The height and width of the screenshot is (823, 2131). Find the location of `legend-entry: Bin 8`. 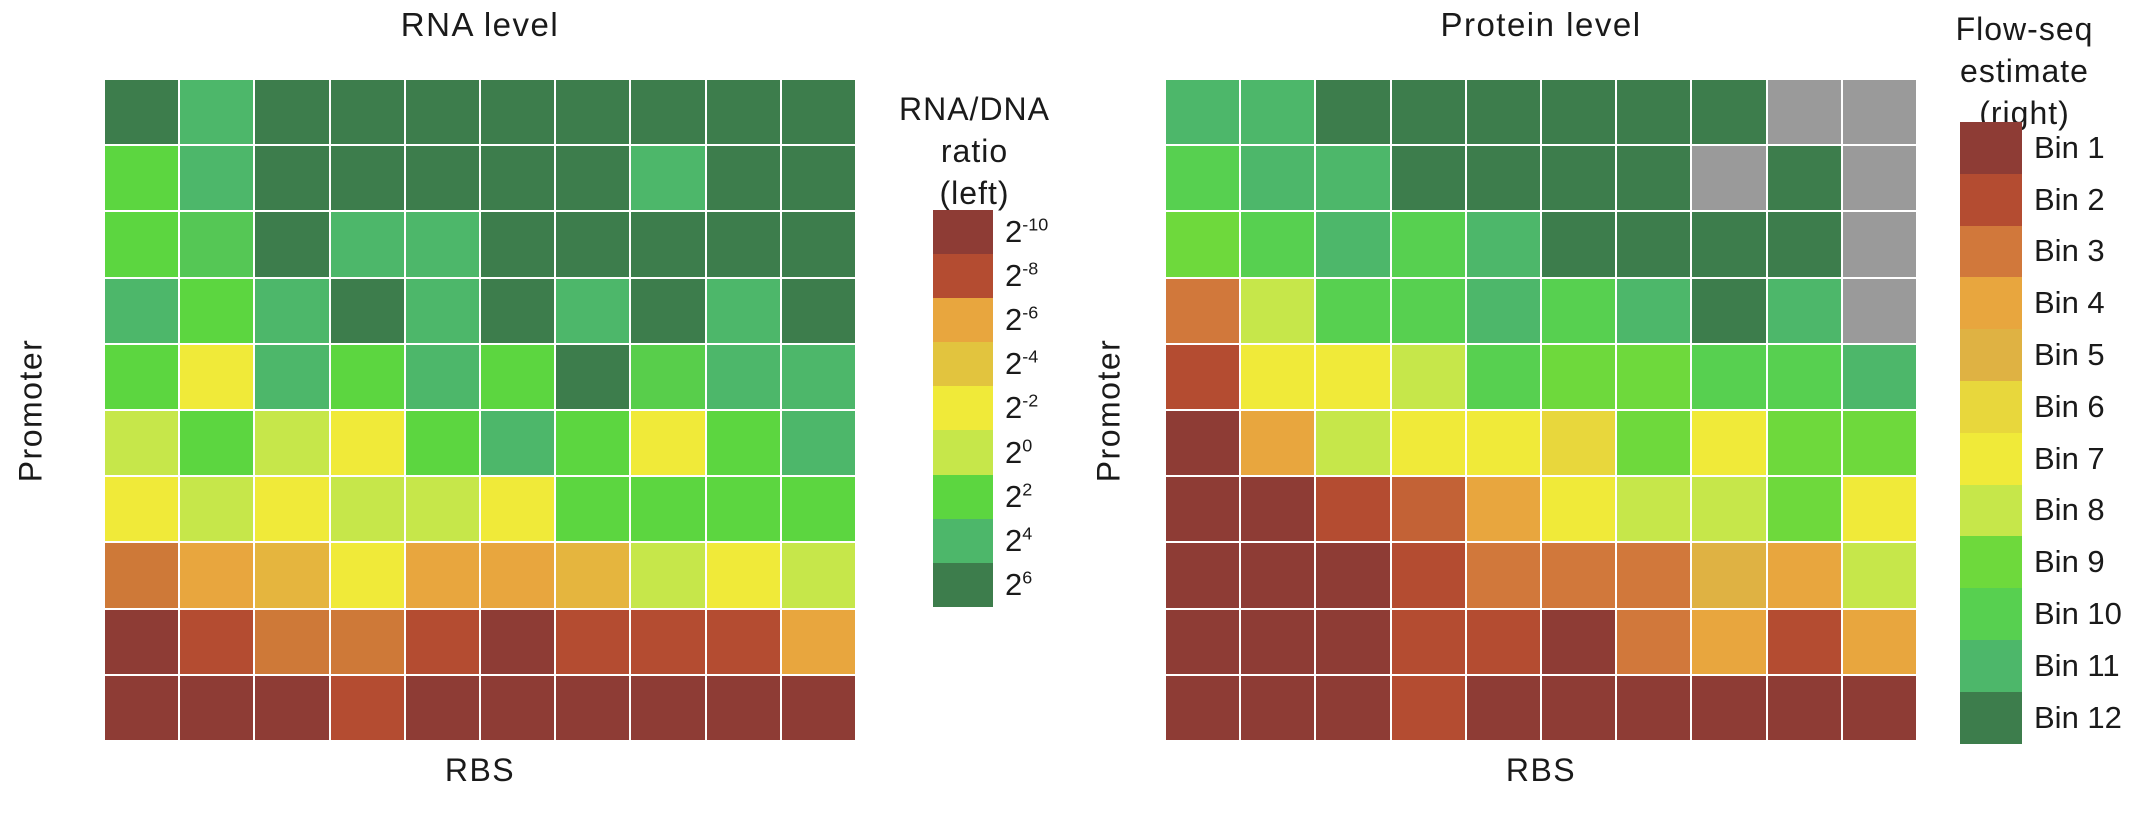

legend-entry: Bin 8 is located at coordinates (2041, 510).